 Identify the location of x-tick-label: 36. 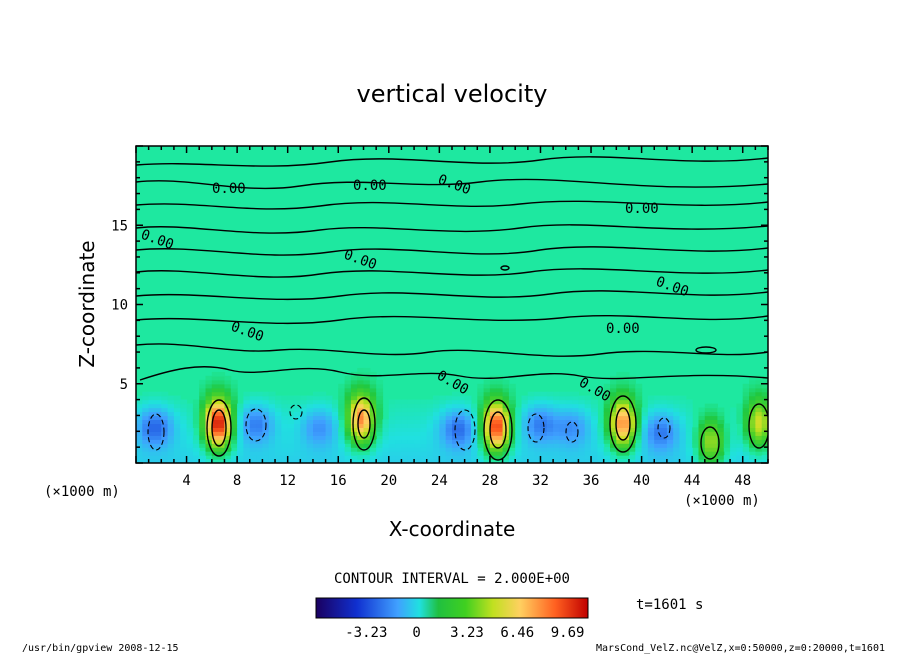
(591, 481).